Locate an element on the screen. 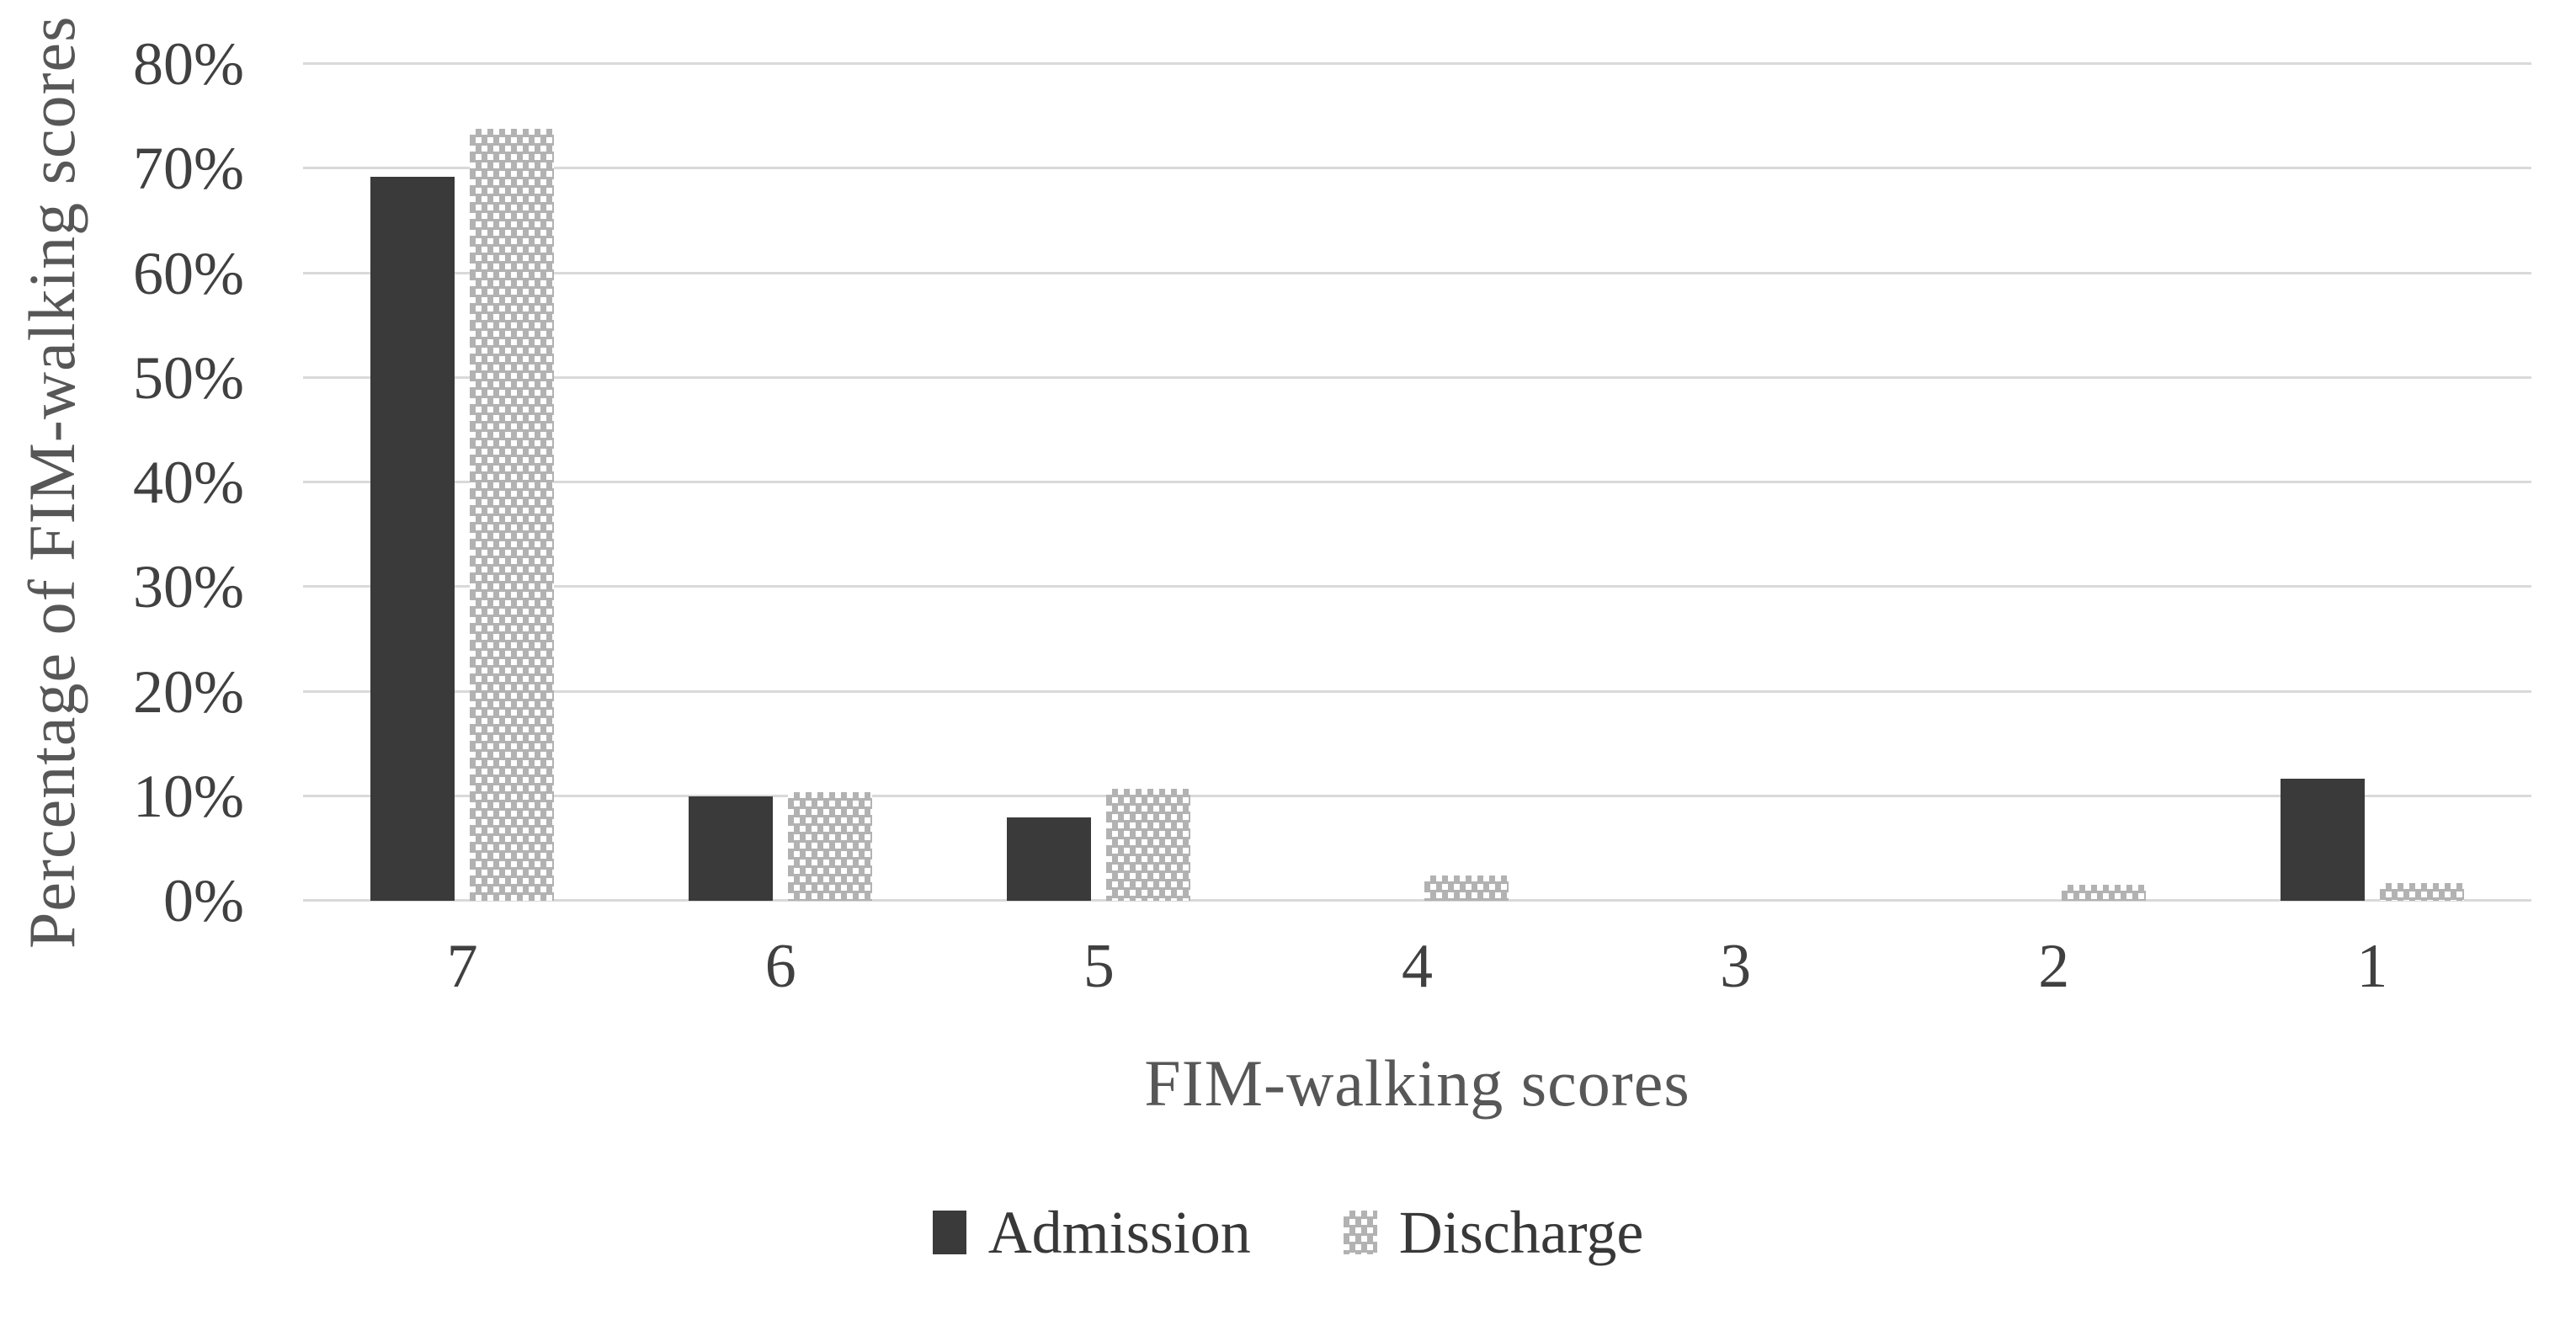 The height and width of the screenshot is (1320, 2576). gridline-70% is located at coordinates (1417, 169).